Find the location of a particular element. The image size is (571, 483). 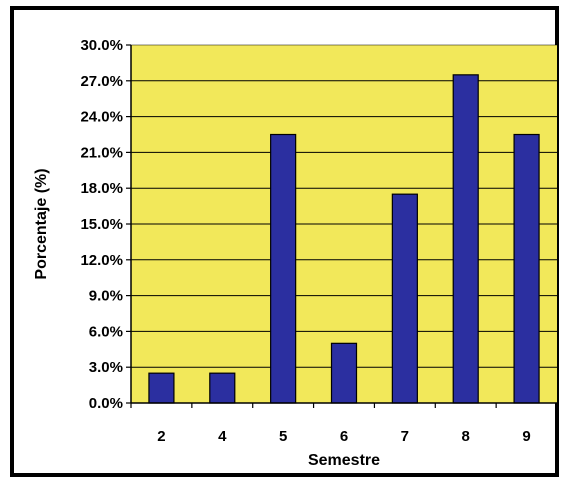

x-tick-label: 4 is located at coordinates (222, 436).